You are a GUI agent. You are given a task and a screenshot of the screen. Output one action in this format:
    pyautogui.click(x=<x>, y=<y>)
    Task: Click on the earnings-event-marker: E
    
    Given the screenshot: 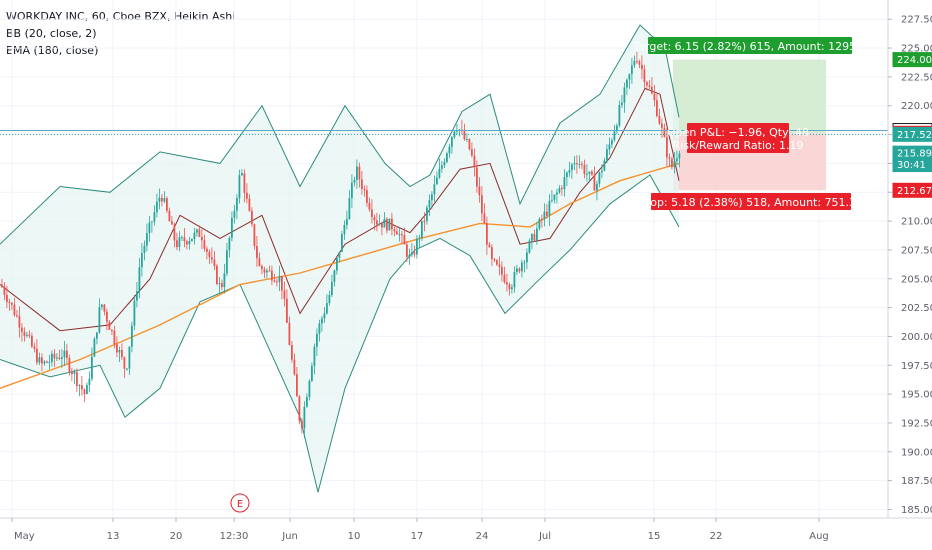 What is the action you would take?
    pyautogui.click(x=240, y=503)
    